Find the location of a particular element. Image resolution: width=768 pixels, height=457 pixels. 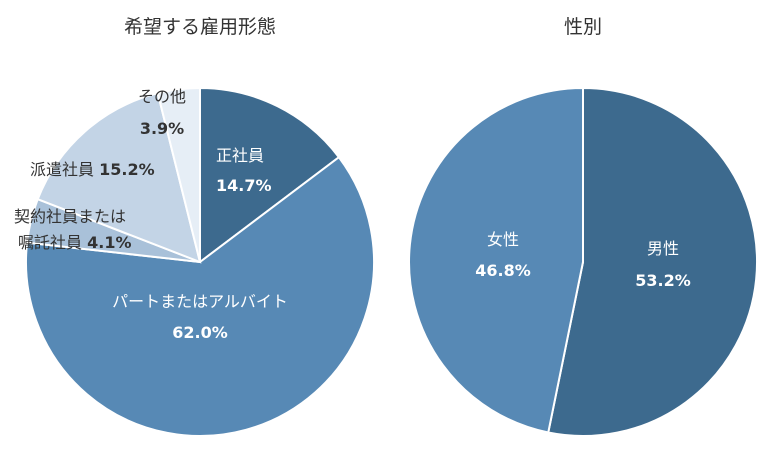

slice-value-other: 3.9% is located at coordinates (162, 128).